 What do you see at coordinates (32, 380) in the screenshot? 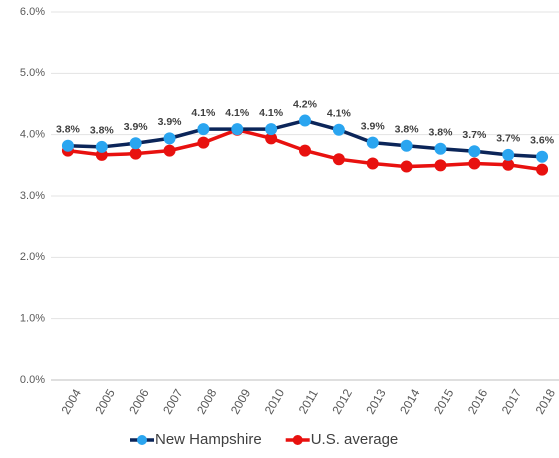
I see `y-tick-label: 0.0%` at bounding box center [32, 380].